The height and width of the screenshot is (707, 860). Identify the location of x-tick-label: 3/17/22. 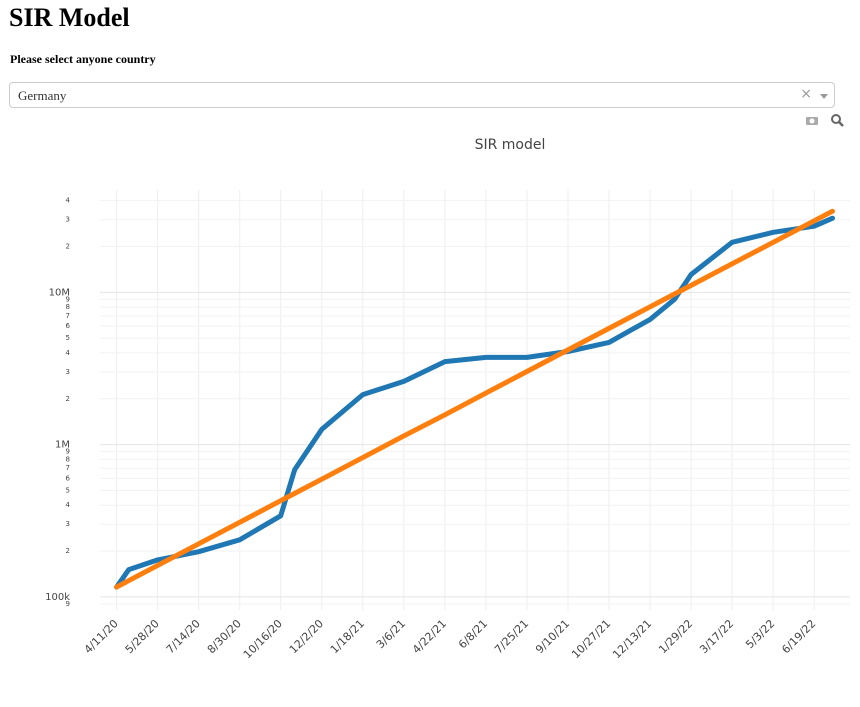
(716, 636).